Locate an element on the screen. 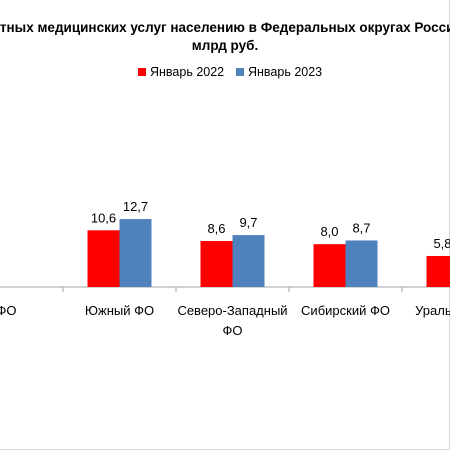 This screenshot has height=450, width=450. bar-series1-cat4 is located at coordinates (329, 265).